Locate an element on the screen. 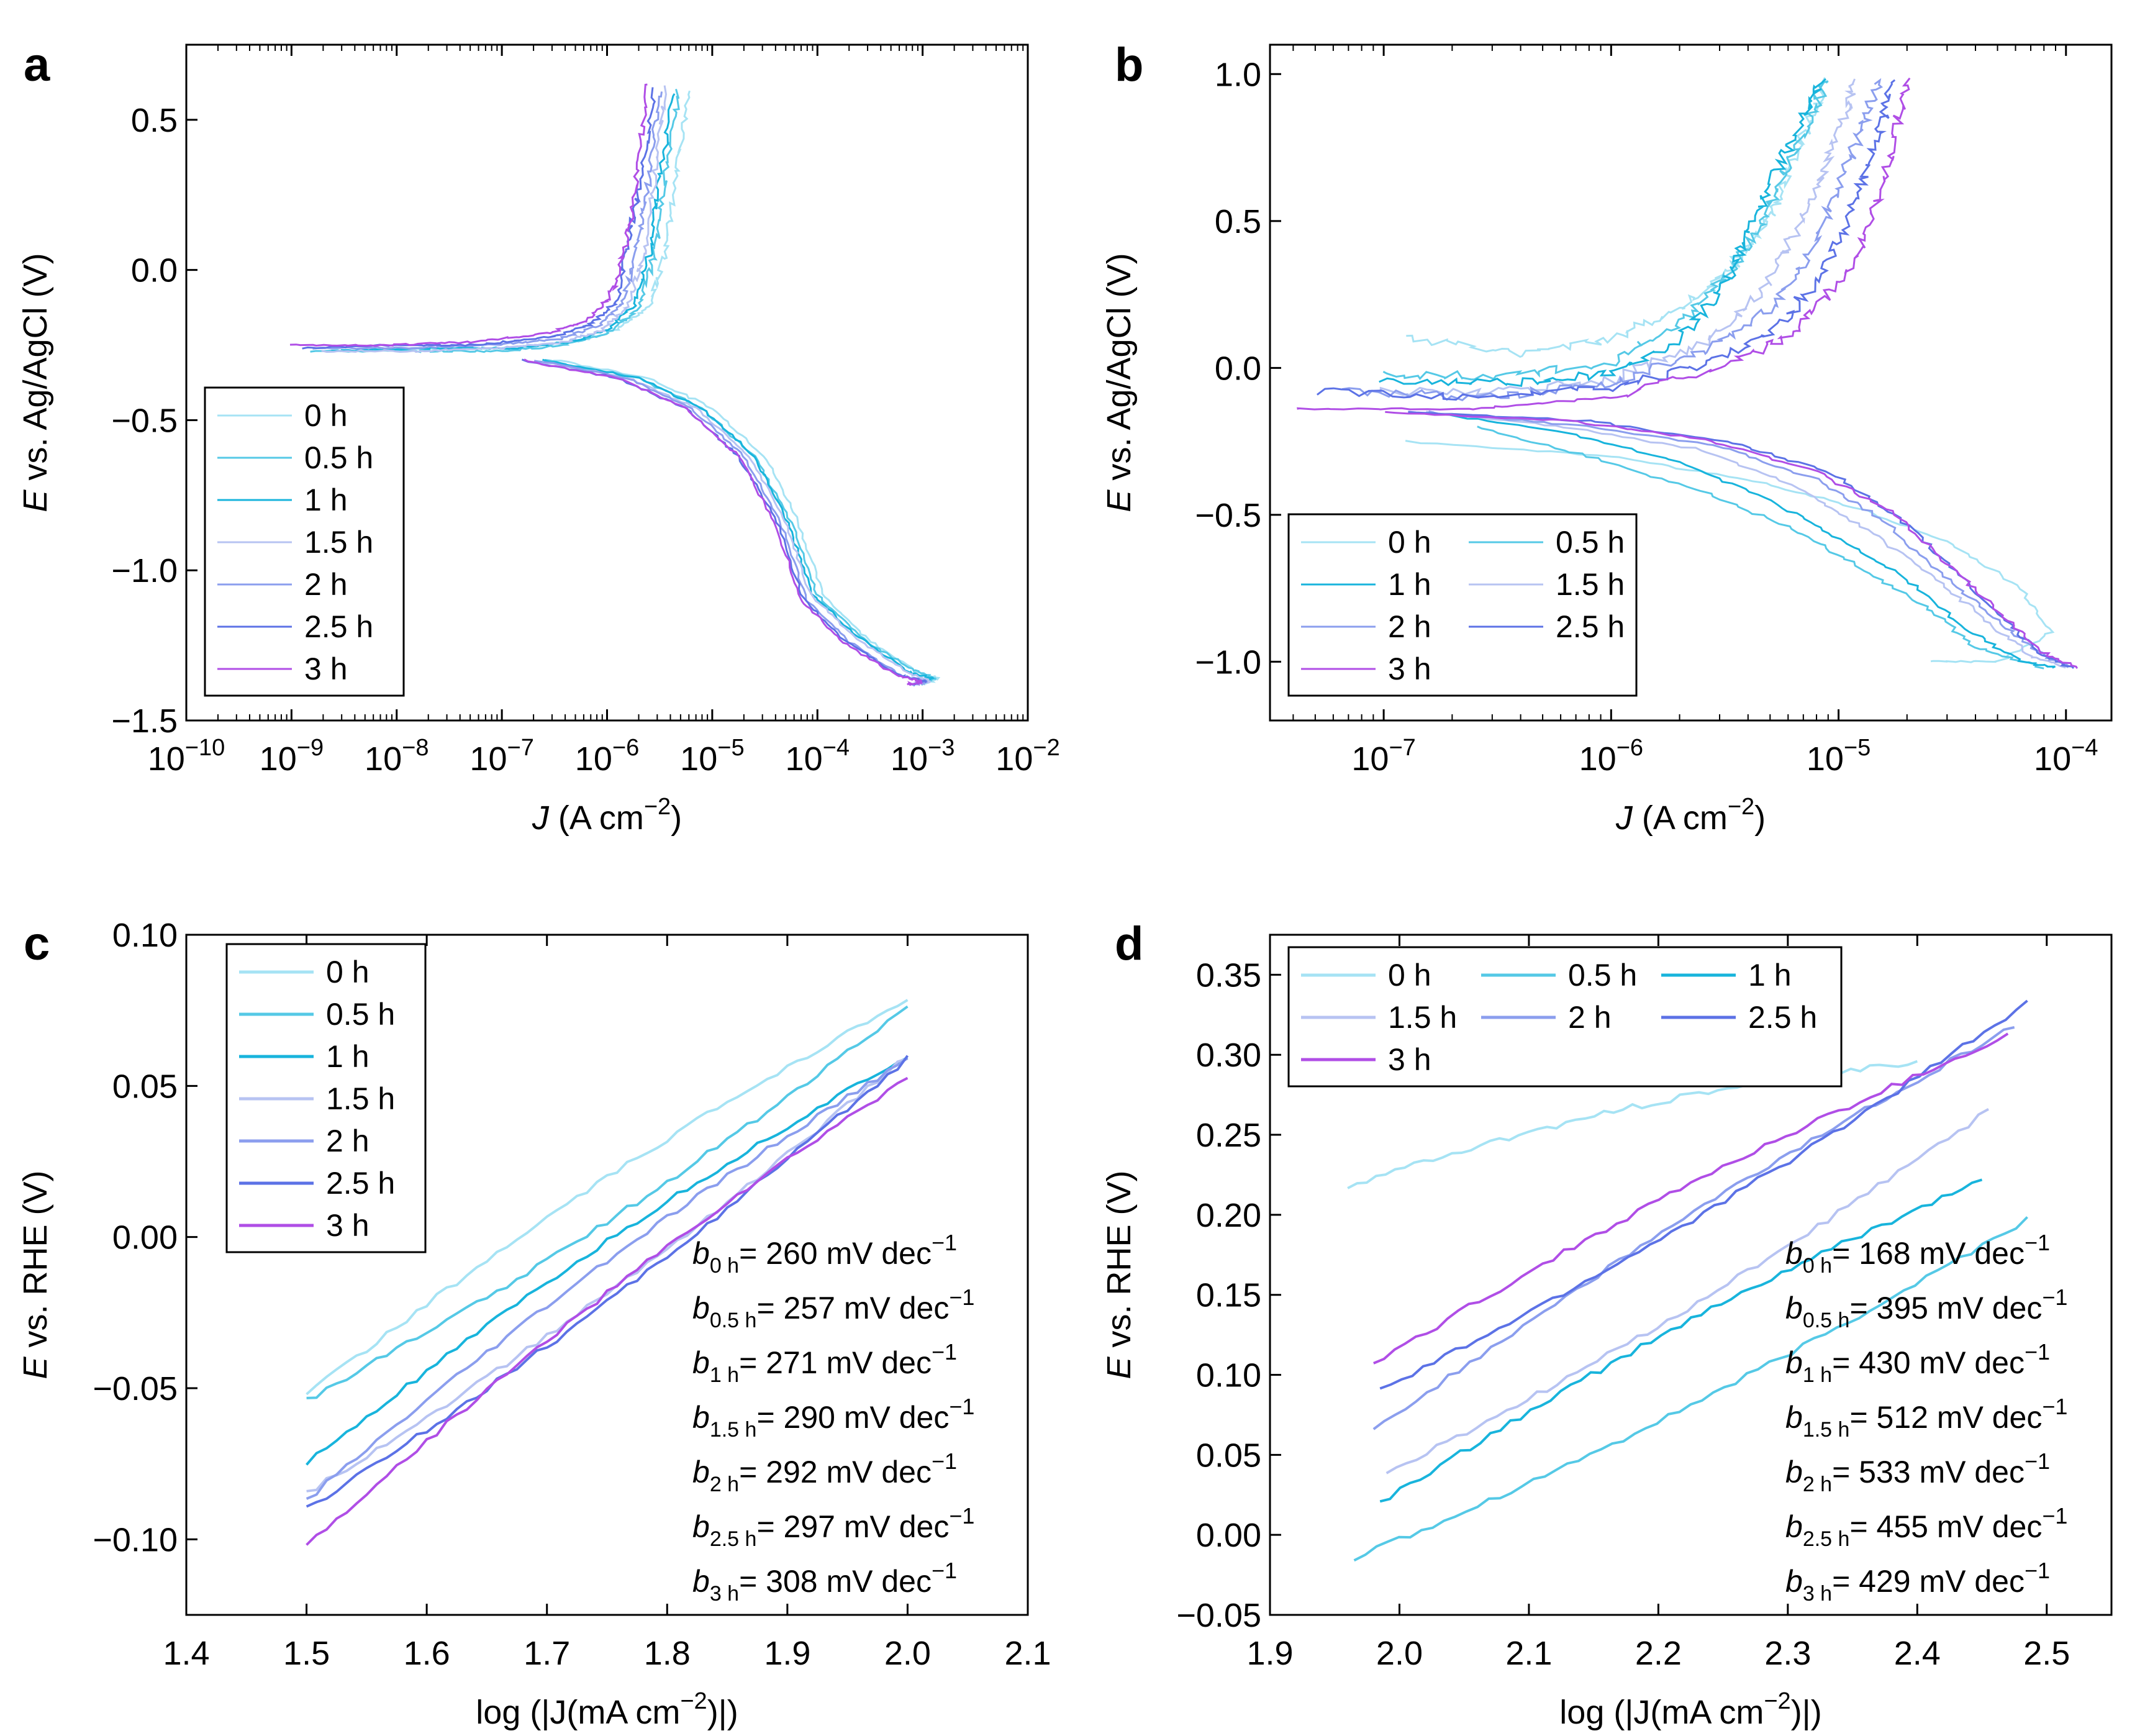  x-tick-label: 10⁻⁵ is located at coordinates (712, 756).